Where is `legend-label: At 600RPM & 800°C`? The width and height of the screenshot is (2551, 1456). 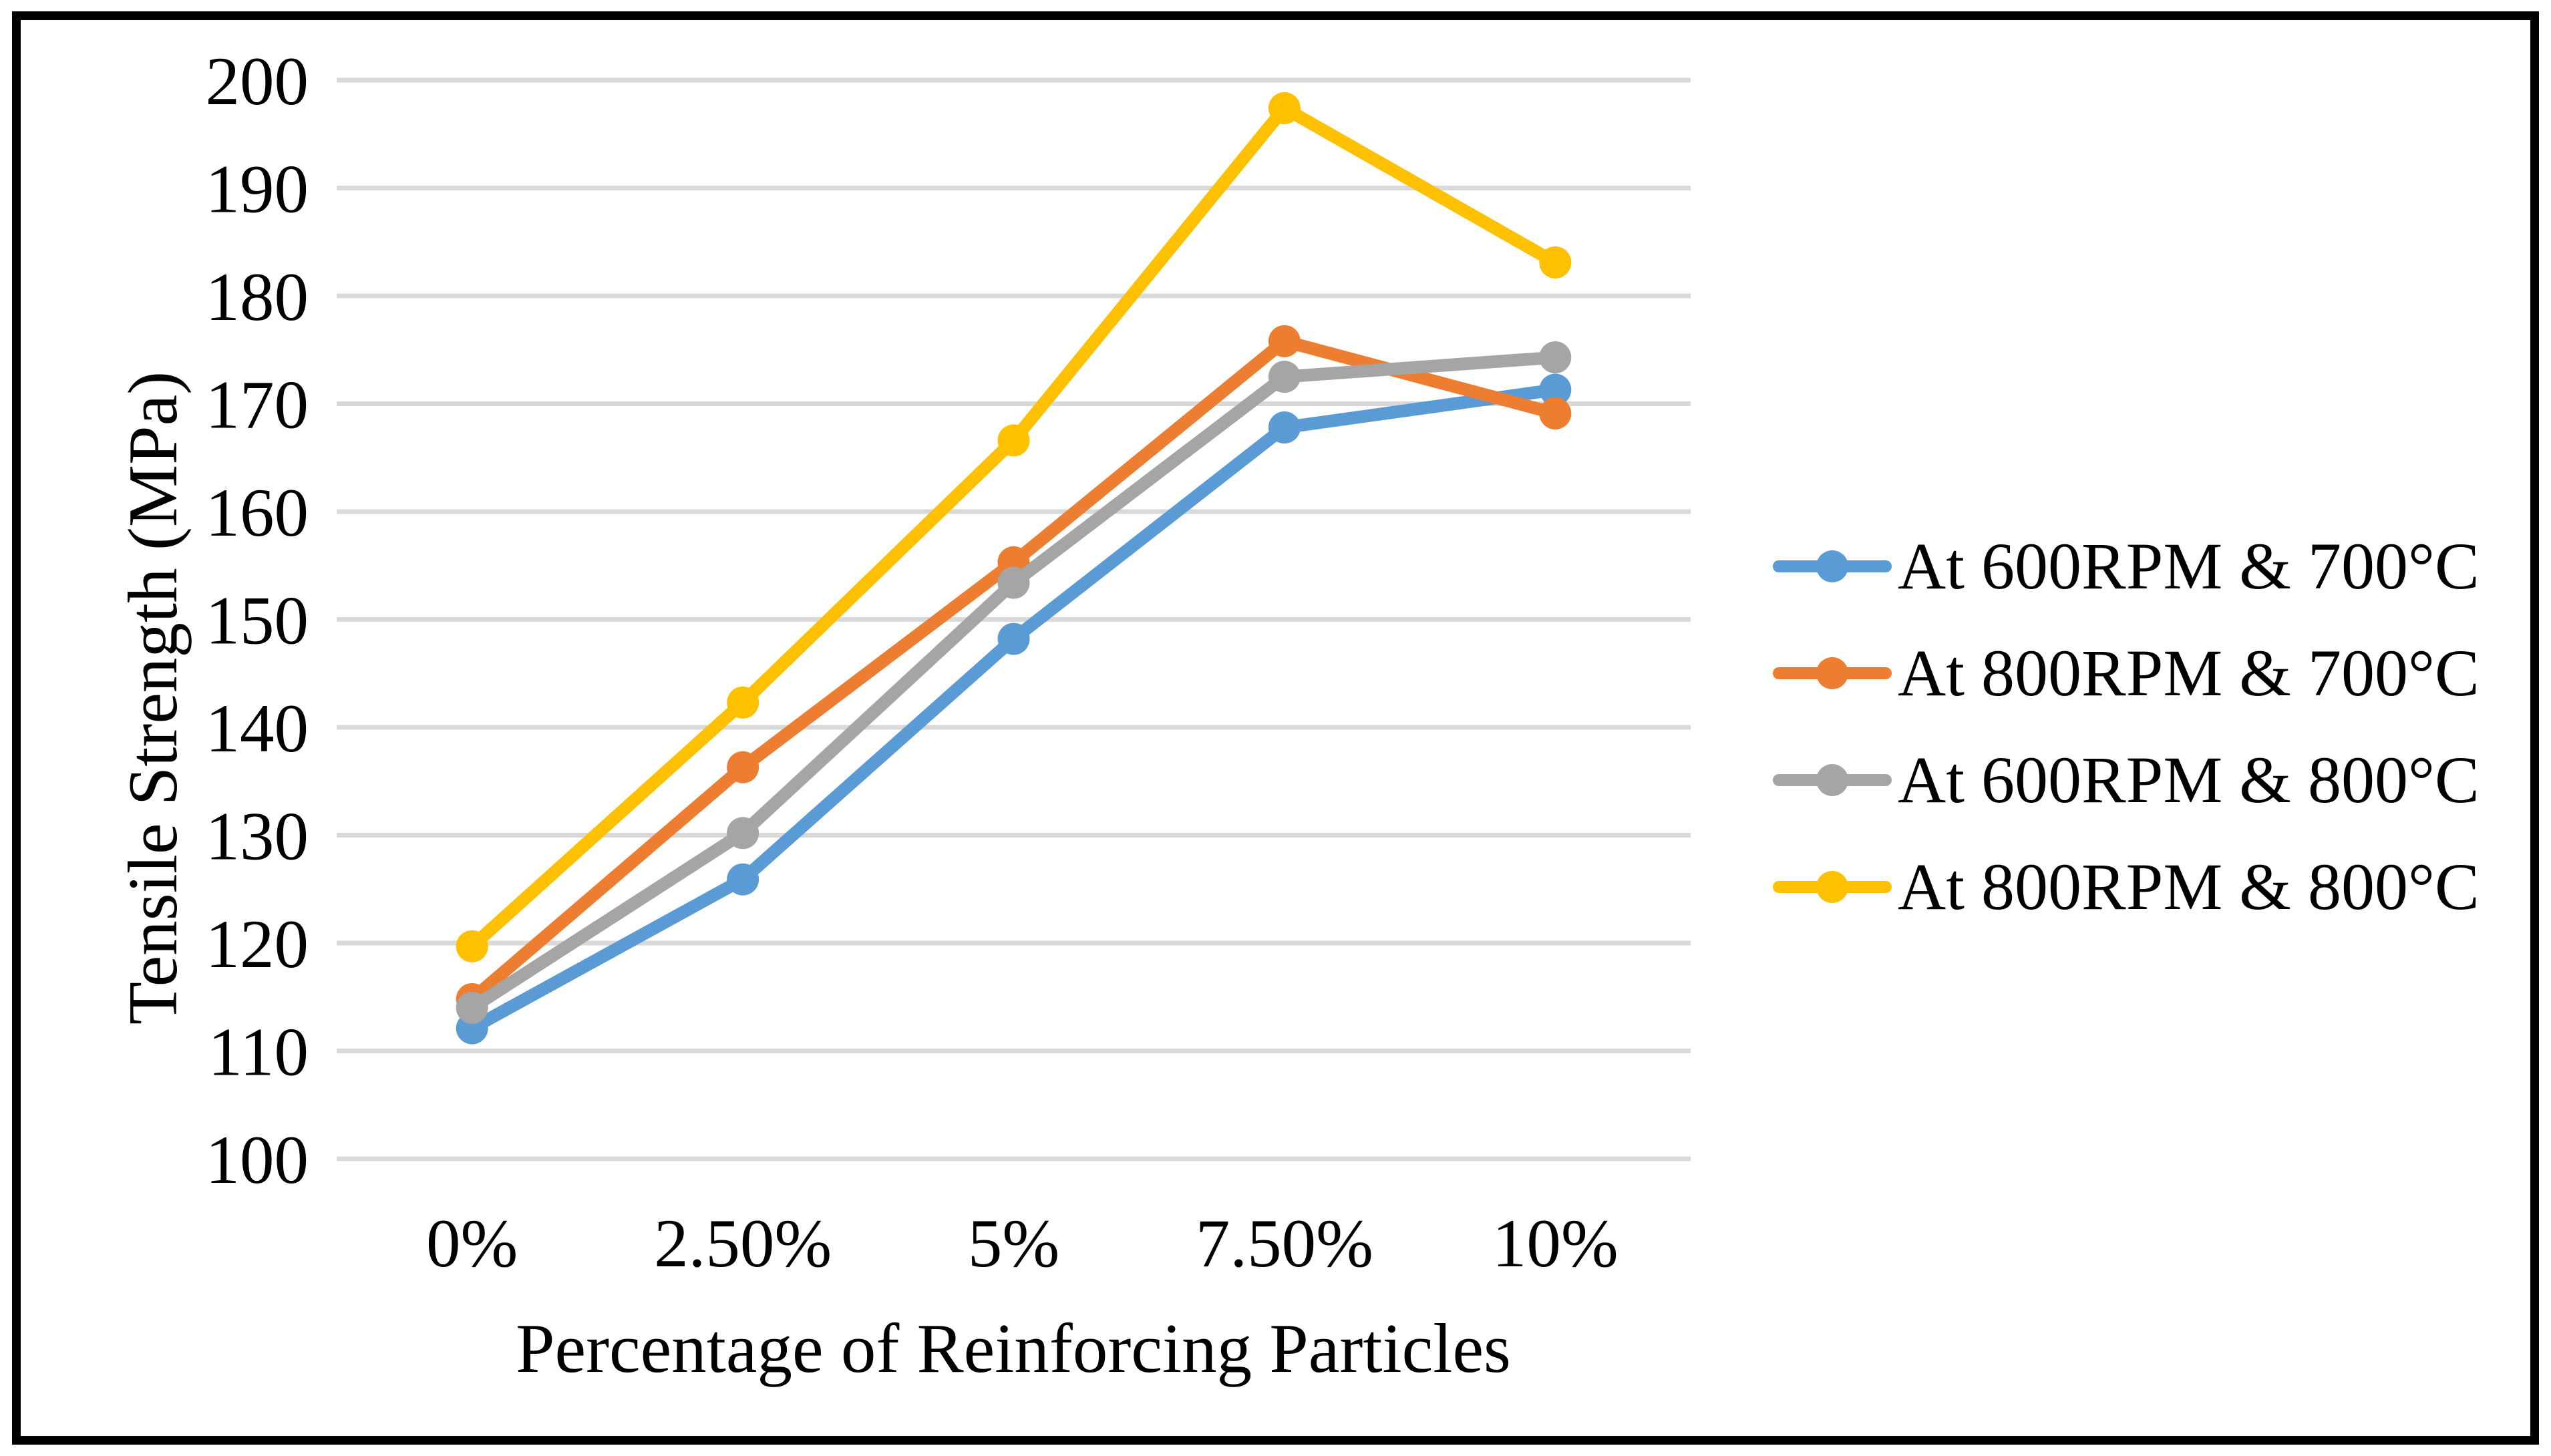
legend-label: At 600RPM & 800°C is located at coordinates (2189, 780).